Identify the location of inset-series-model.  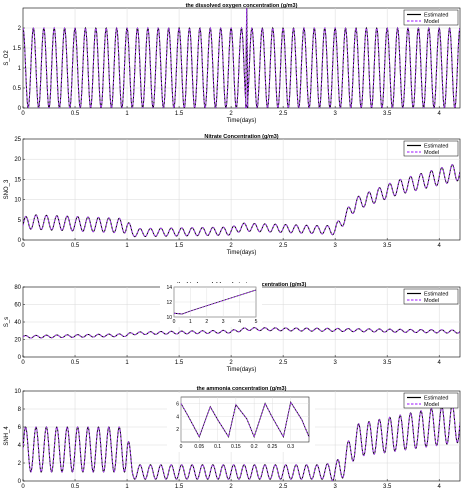
(245, 420).